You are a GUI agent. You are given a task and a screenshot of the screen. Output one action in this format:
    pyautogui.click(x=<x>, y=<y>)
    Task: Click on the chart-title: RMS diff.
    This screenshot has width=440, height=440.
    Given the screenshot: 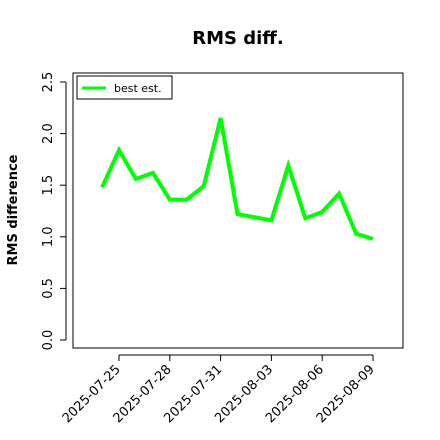 What is the action you would take?
    pyautogui.click(x=237, y=38)
    